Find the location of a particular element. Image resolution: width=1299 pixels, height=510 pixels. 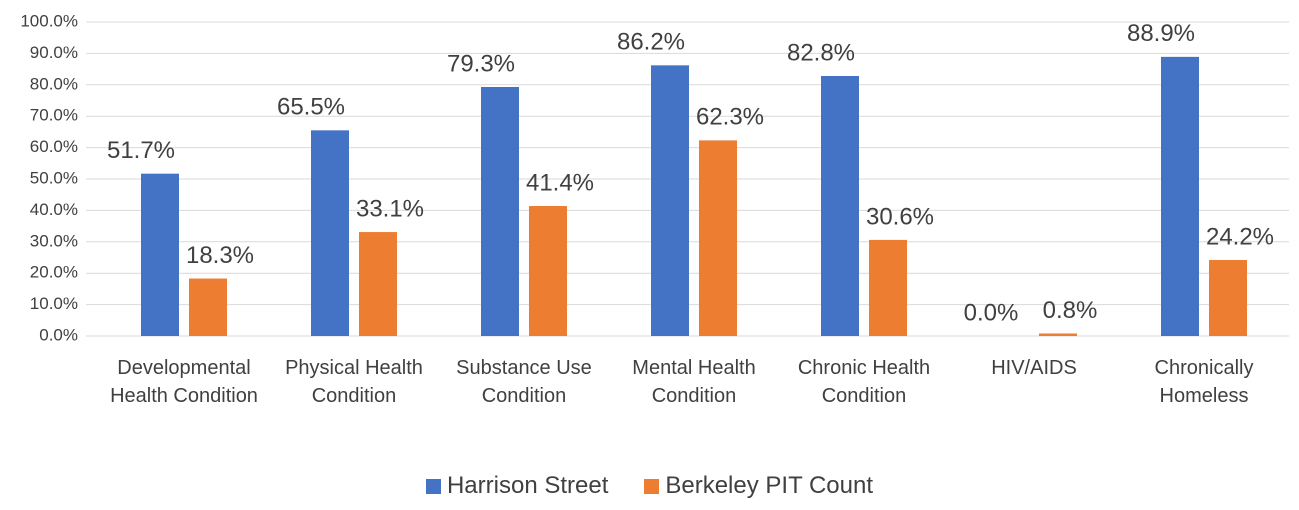

data-label: 88.9% is located at coordinates (1161, 33).